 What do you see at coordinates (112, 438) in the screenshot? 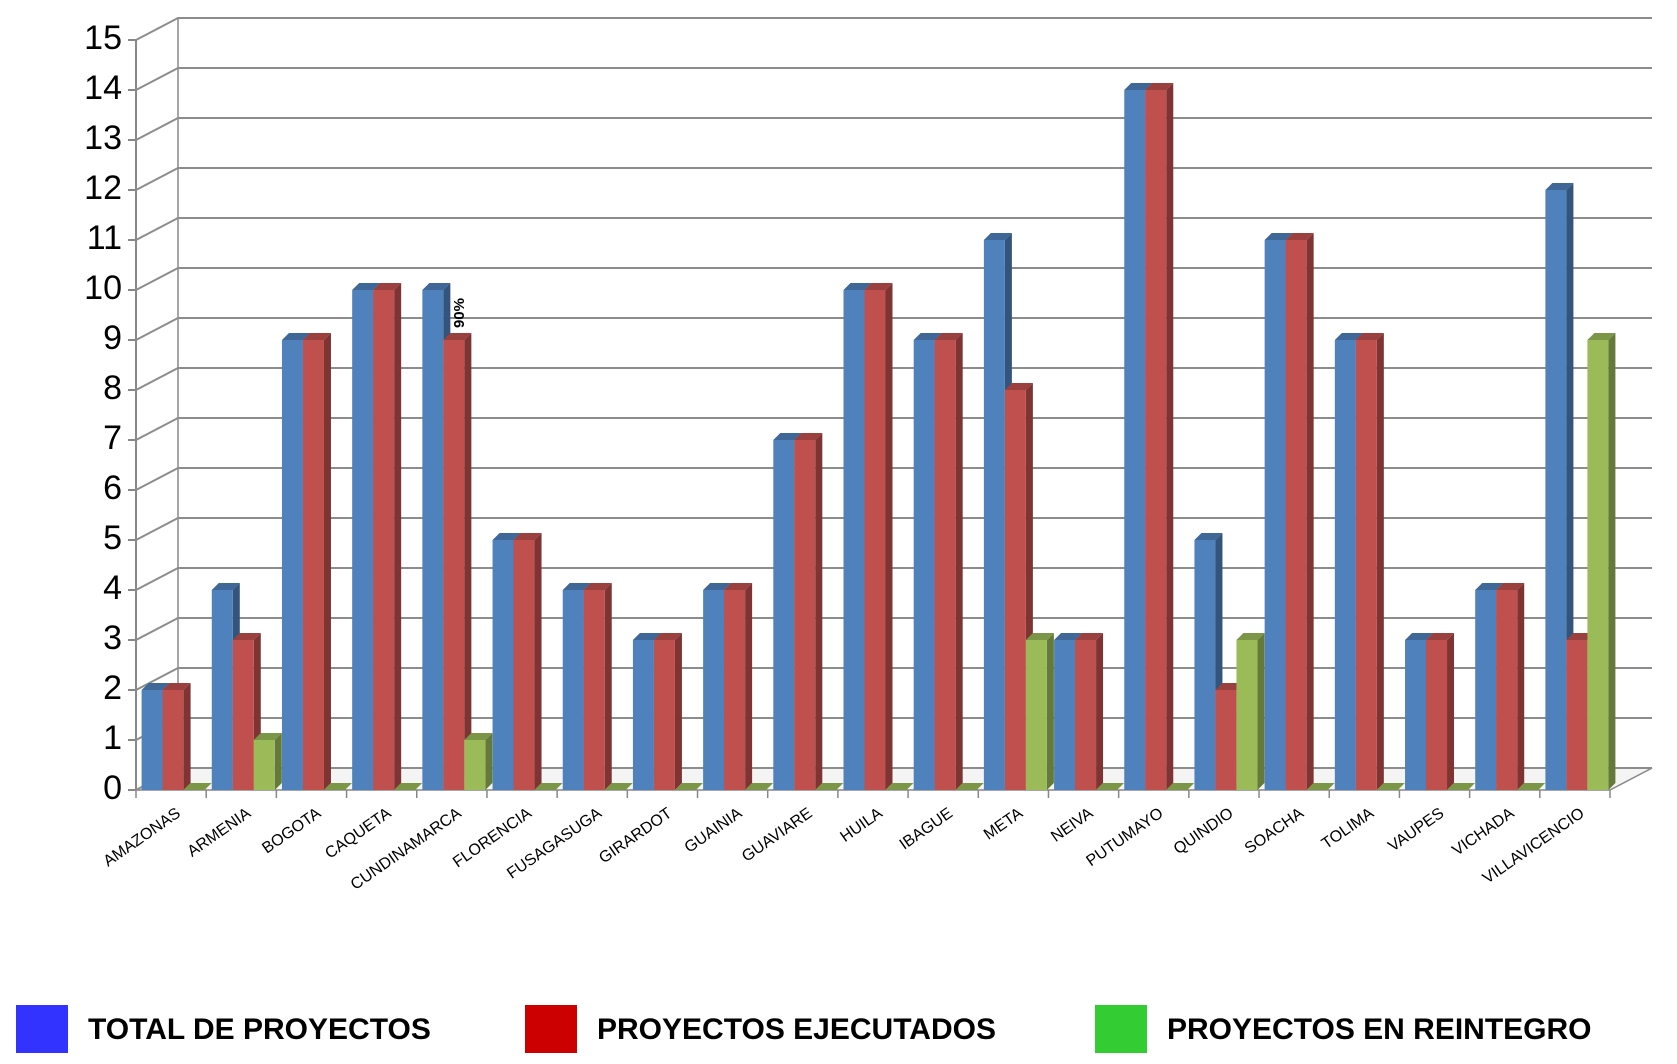
I see `y-tick-label: 7` at bounding box center [112, 438].